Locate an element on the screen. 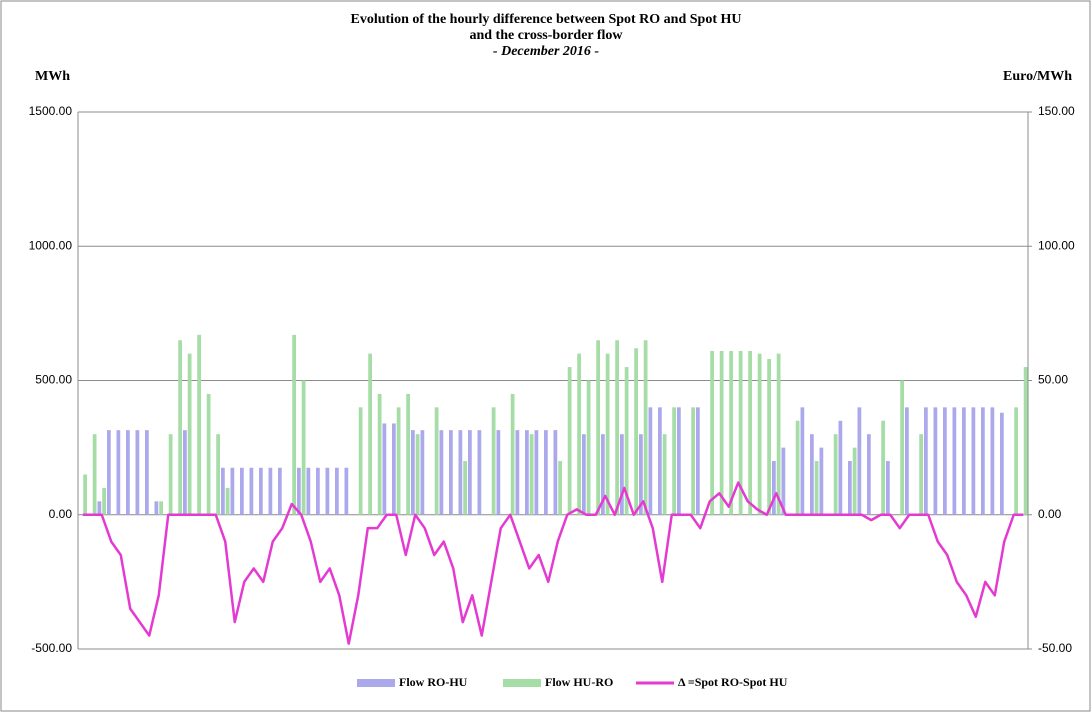 Image resolution: width=1092 pixels, height=713 pixels. legend-label: Flow RO-HU is located at coordinates (433, 682).